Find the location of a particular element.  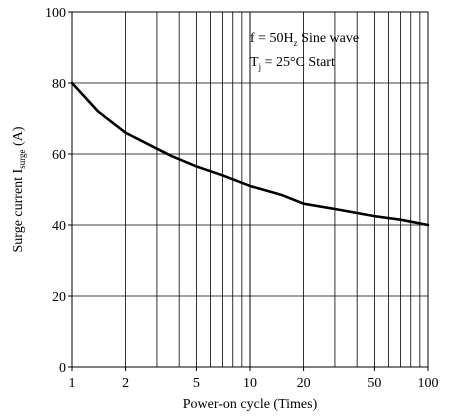

x-tick-label: 50 is located at coordinates (374, 383).